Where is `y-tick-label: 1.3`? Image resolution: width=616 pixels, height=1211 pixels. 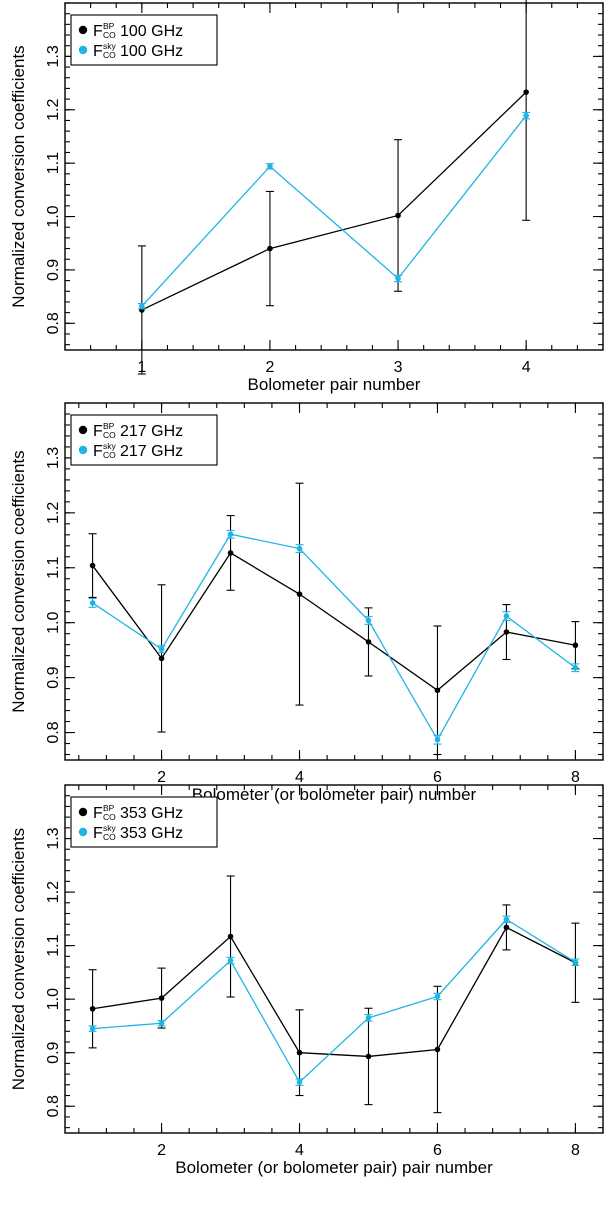 y-tick-label: 1.3 is located at coordinates (53, 458).